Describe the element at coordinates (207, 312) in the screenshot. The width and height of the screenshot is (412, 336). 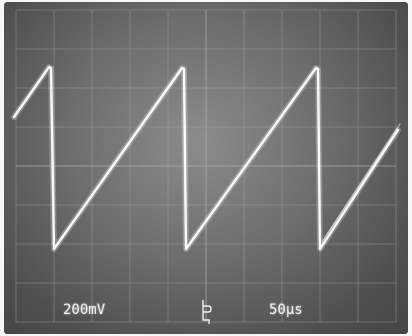
I see `trigger-marker-icon` at that location.